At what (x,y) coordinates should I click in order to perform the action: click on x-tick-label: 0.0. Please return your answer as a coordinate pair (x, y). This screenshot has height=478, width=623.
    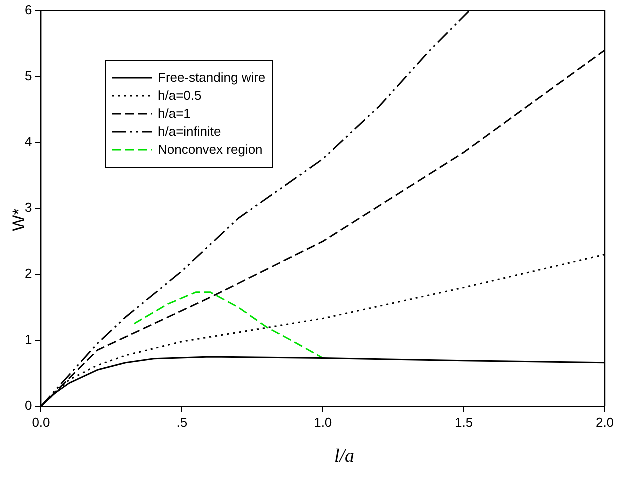
    Looking at the image, I should click on (41, 422).